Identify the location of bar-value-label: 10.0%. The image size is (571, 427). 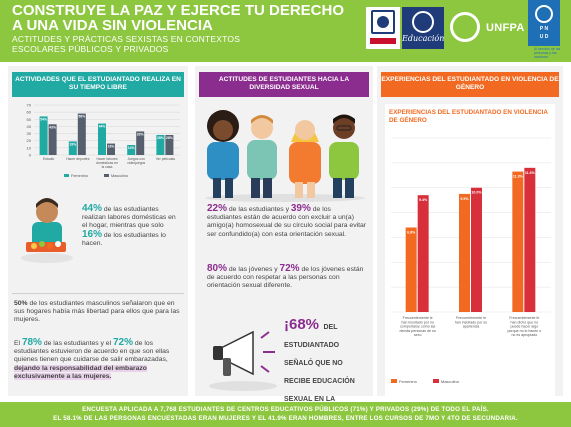
(476, 193).